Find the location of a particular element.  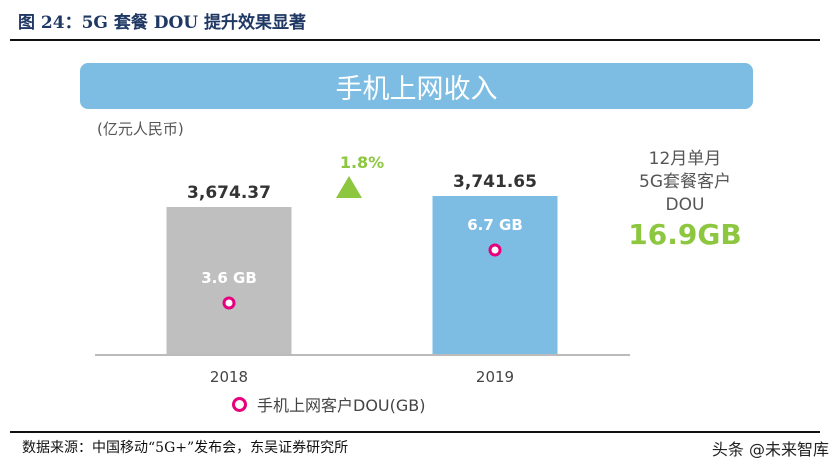

watermark: 头条 @未来智库 is located at coordinates (770, 449).